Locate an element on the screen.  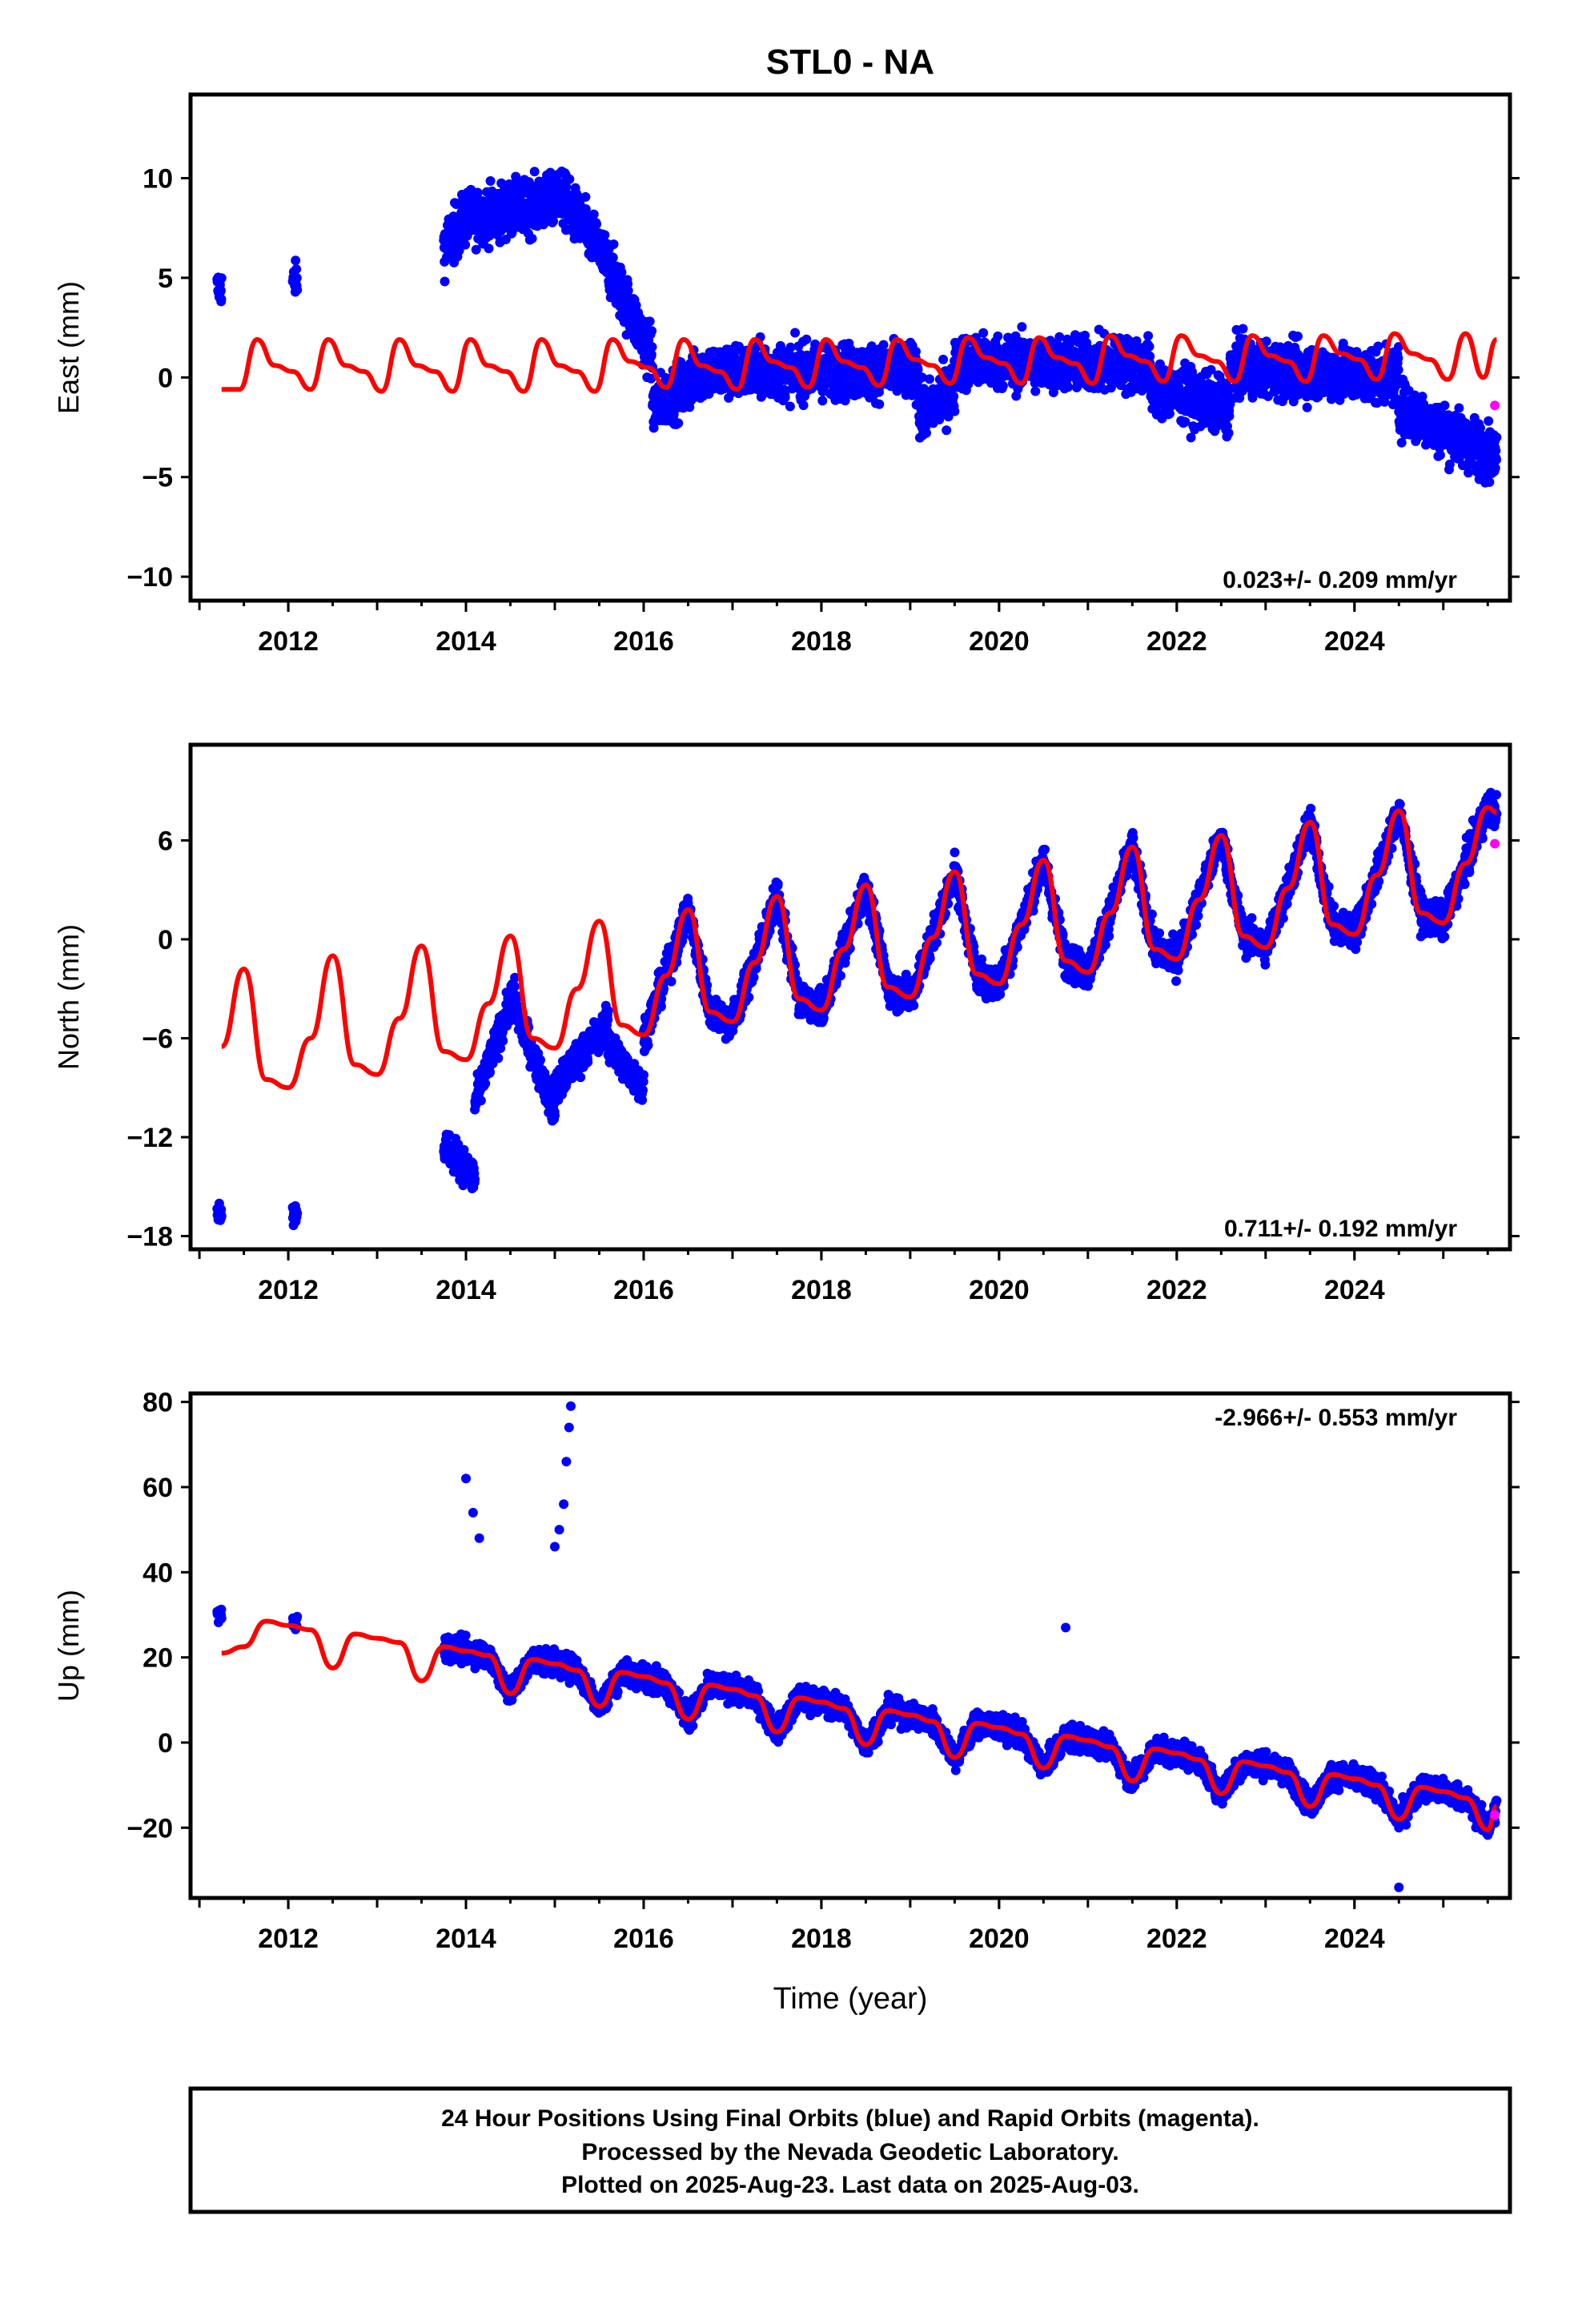
east-x-tick-label: 2016 is located at coordinates (643, 641).